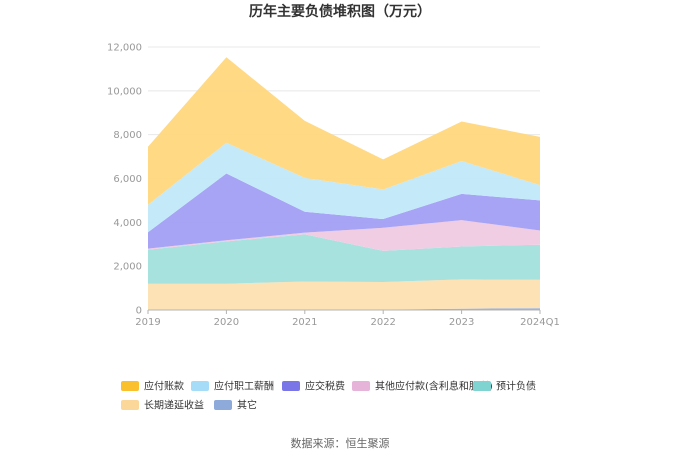 The image size is (680, 460). I want to click on x-axis: 2019 2020 2021 2022 2023 2024Q1, so click(347, 318).